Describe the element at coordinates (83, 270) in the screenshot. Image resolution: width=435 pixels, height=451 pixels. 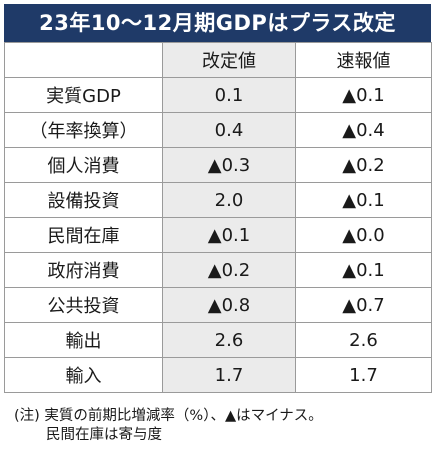
I see `row-label: 政府消費` at that location.